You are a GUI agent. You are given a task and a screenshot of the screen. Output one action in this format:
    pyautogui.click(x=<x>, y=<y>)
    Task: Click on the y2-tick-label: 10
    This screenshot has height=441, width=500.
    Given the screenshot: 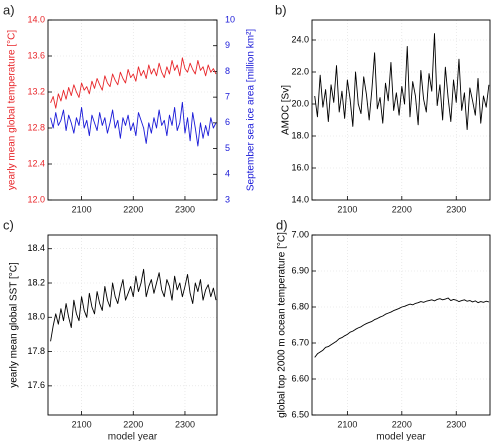 What is the action you would take?
    pyautogui.click(x=230, y=19)
    